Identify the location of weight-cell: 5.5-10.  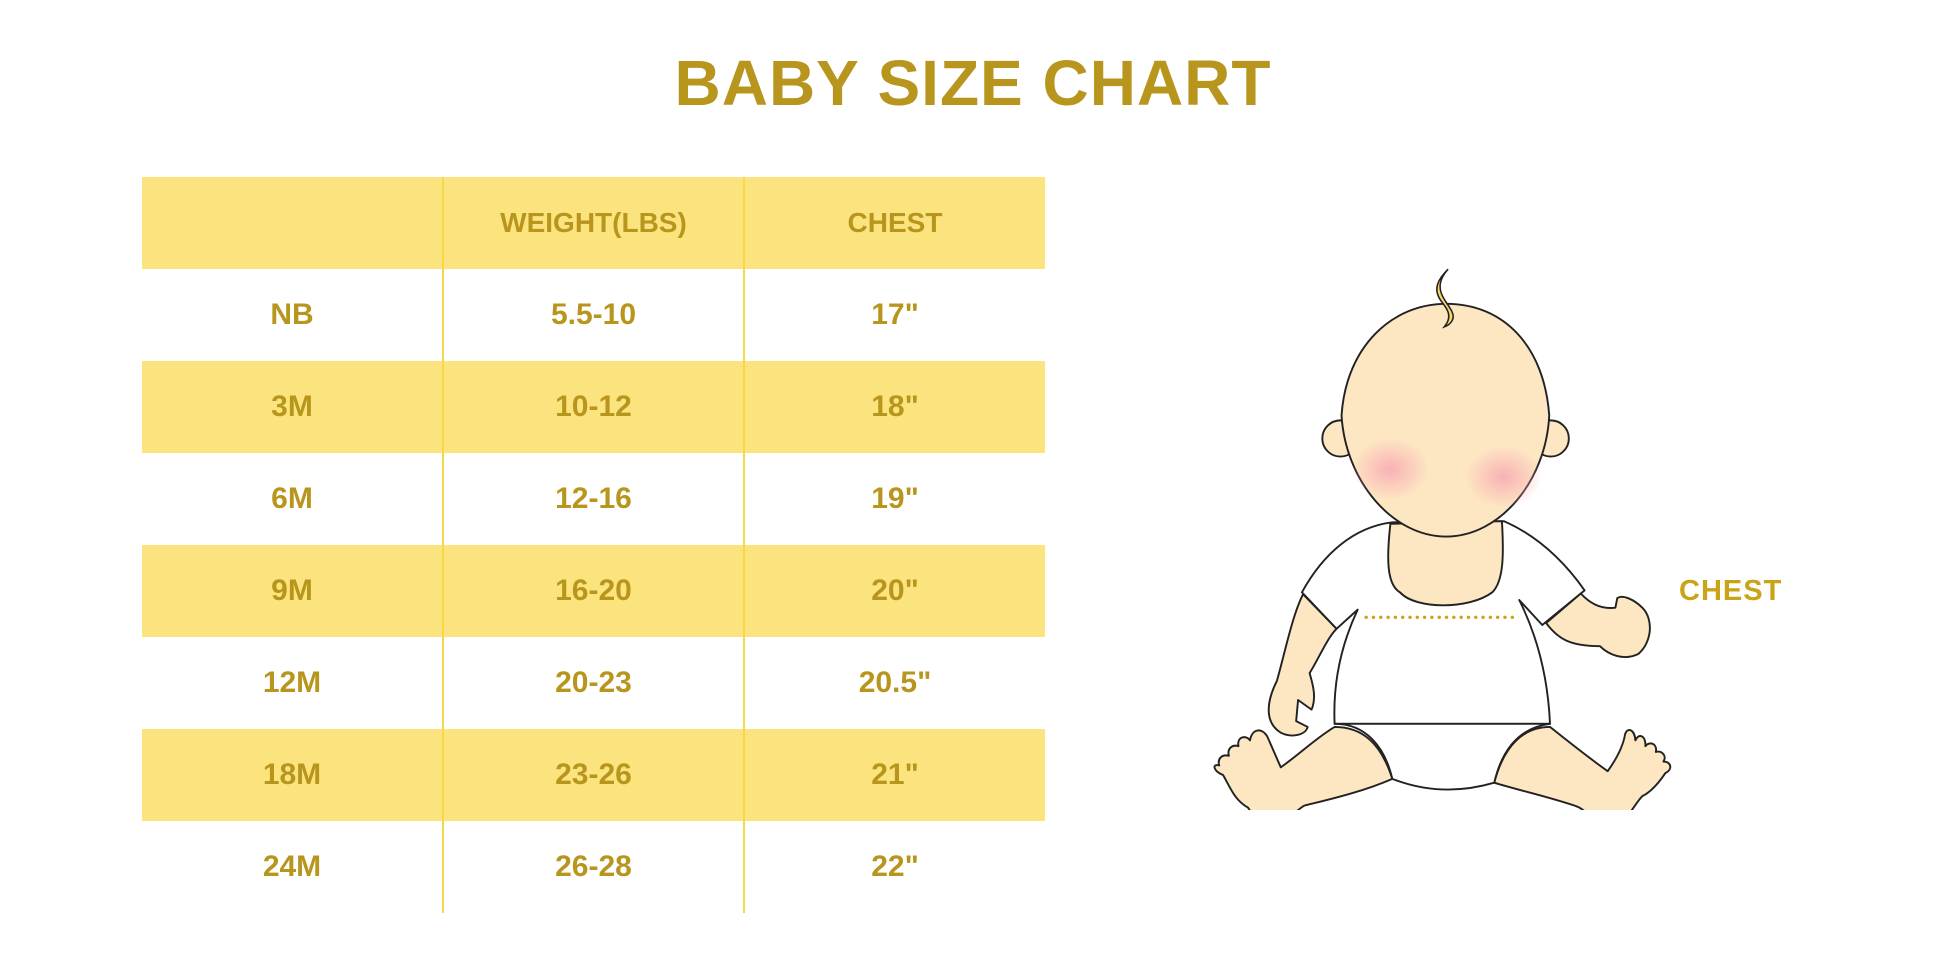
(593, 315).